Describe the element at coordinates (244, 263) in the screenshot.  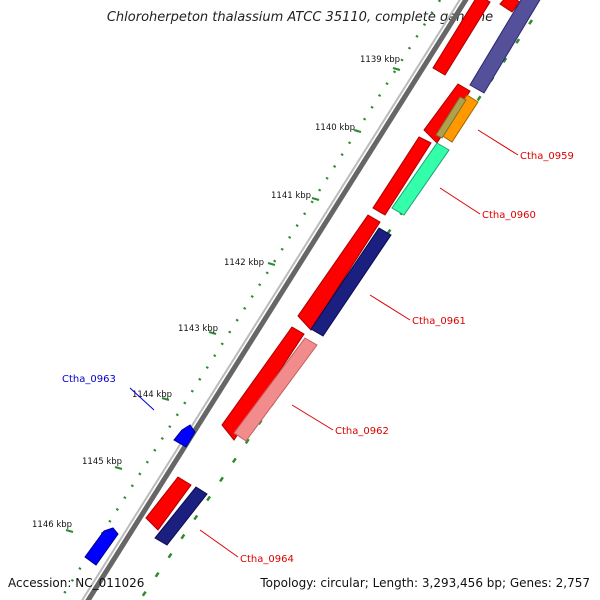
I see `svg-text: 1142 kbp` at that location.